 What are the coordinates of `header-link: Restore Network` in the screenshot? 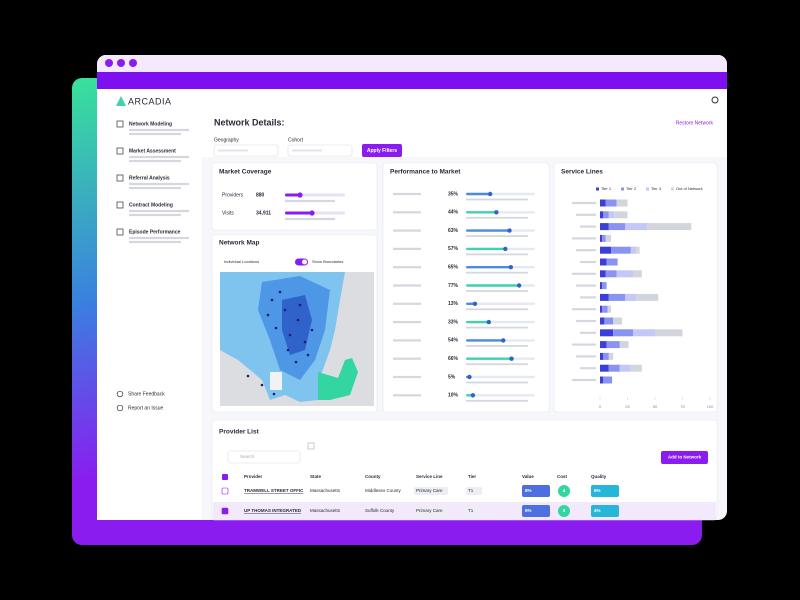 It's located at (695, 123).